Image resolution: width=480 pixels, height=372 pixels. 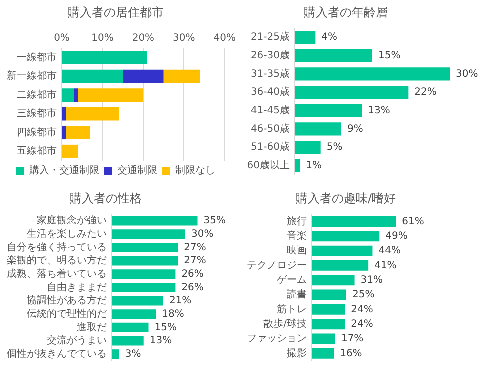 I want to click on data-label: 3%, so click(x=133, y=354).